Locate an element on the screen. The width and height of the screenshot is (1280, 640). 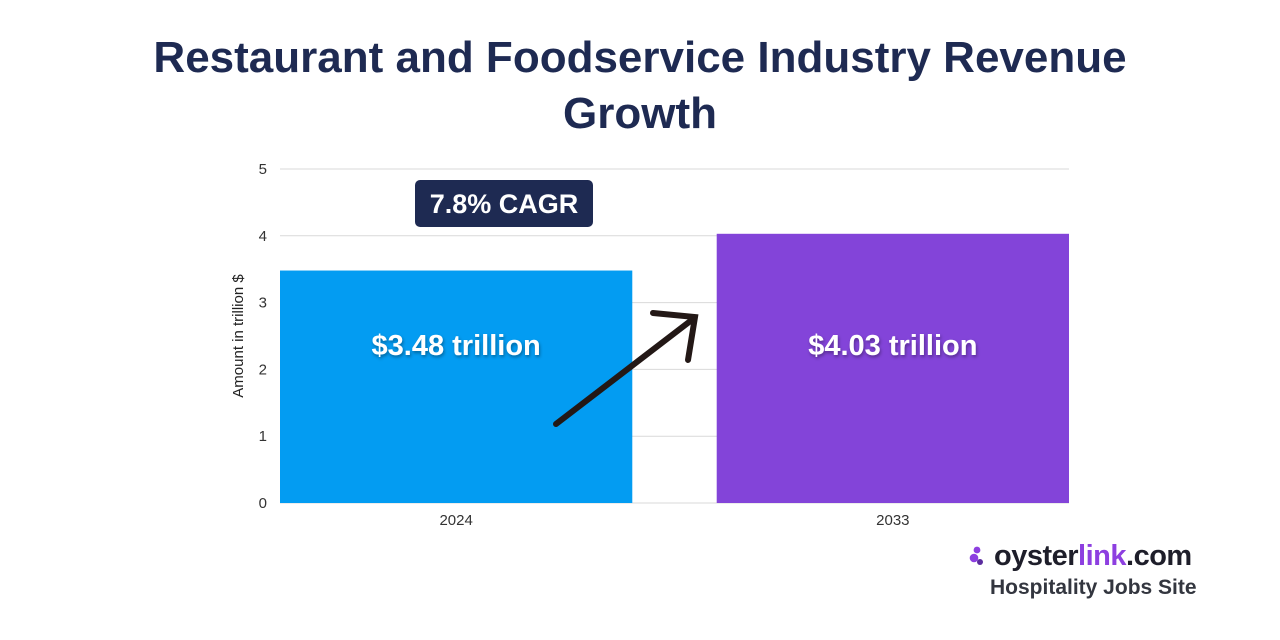
brand-name-part2: link is located at coordinates (1102, 555).